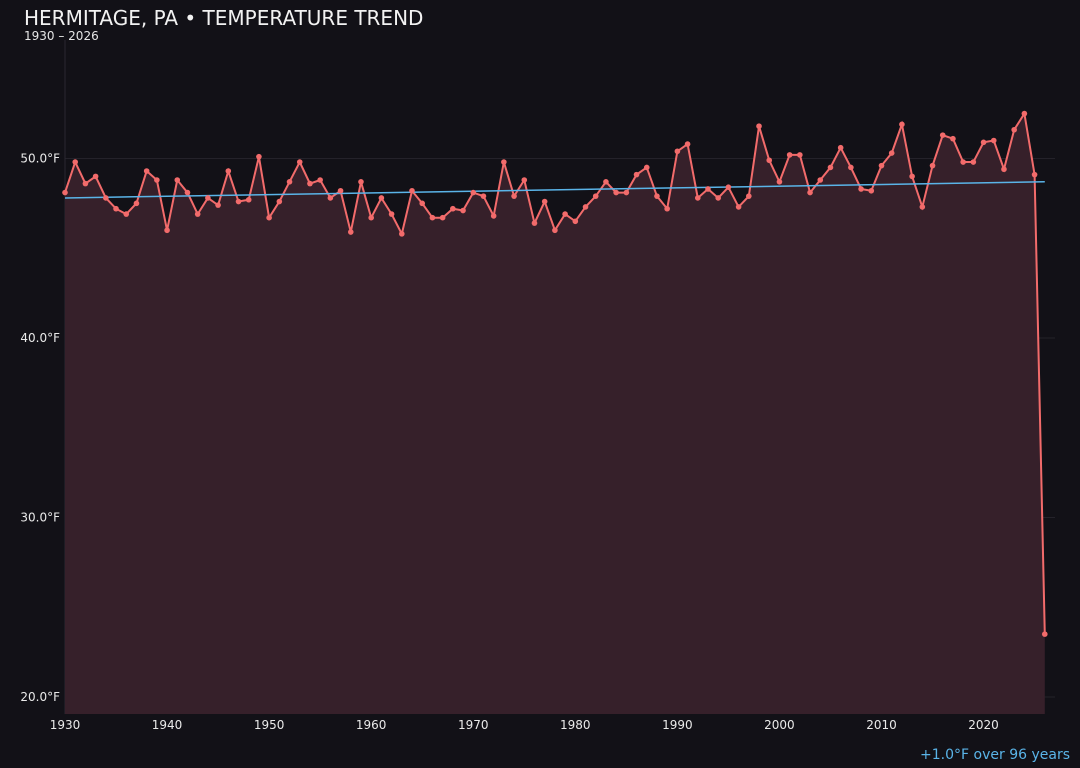 Image resolution: width=1080 pixels, height=768 pixels. I want to click on x-tick-label: 2000, so click(779, 725).